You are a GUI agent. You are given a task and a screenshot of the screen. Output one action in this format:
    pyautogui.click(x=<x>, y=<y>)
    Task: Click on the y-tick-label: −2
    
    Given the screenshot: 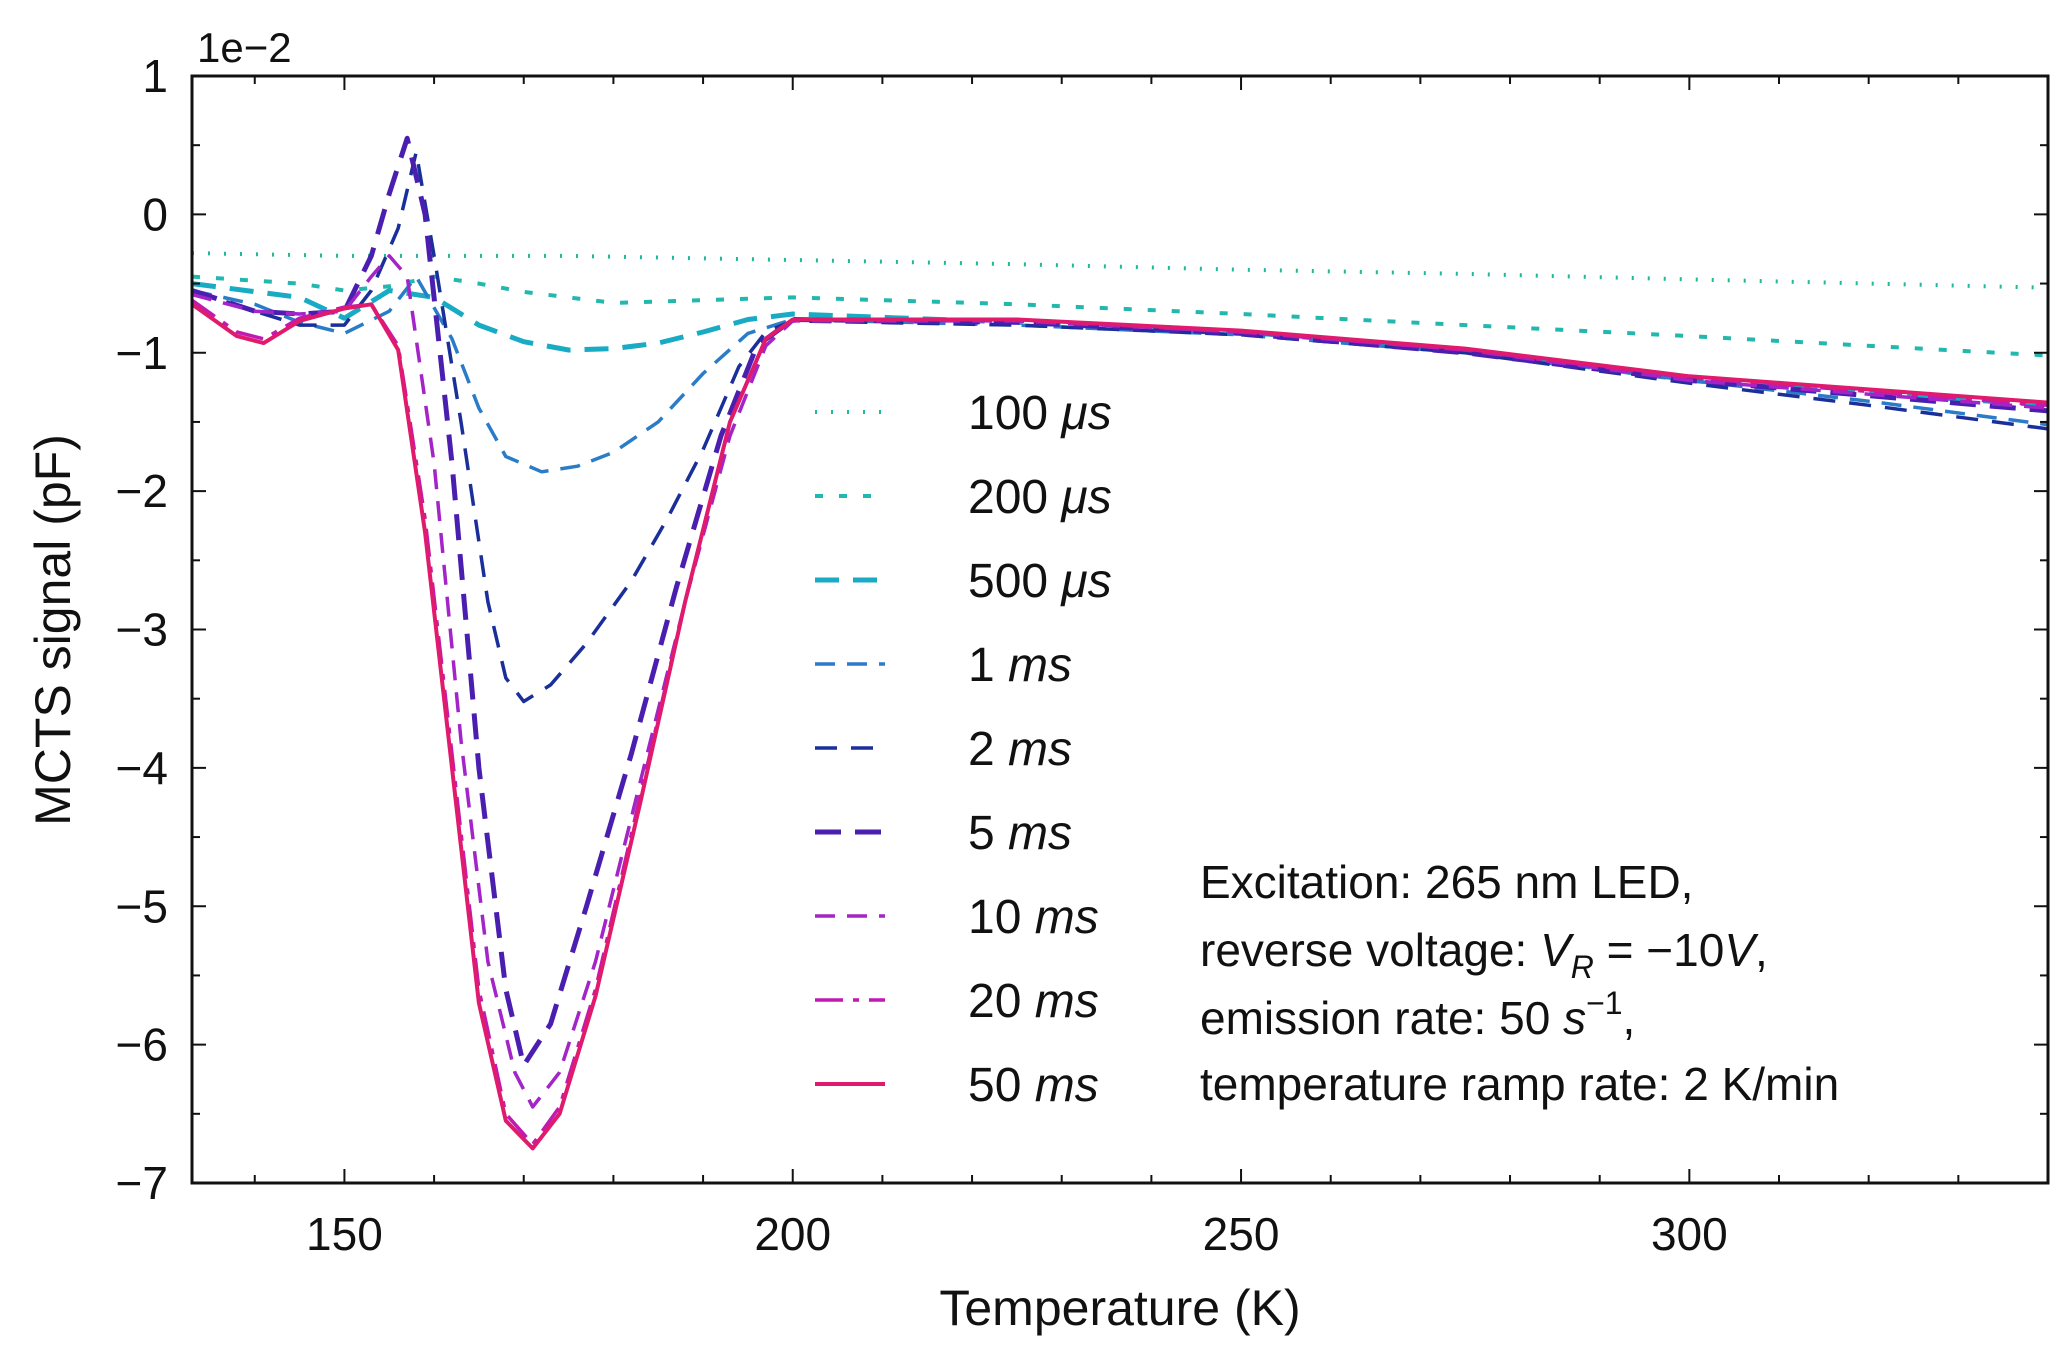 What is the action you would take?
    pyautogui.click(x=142, y=491)
    